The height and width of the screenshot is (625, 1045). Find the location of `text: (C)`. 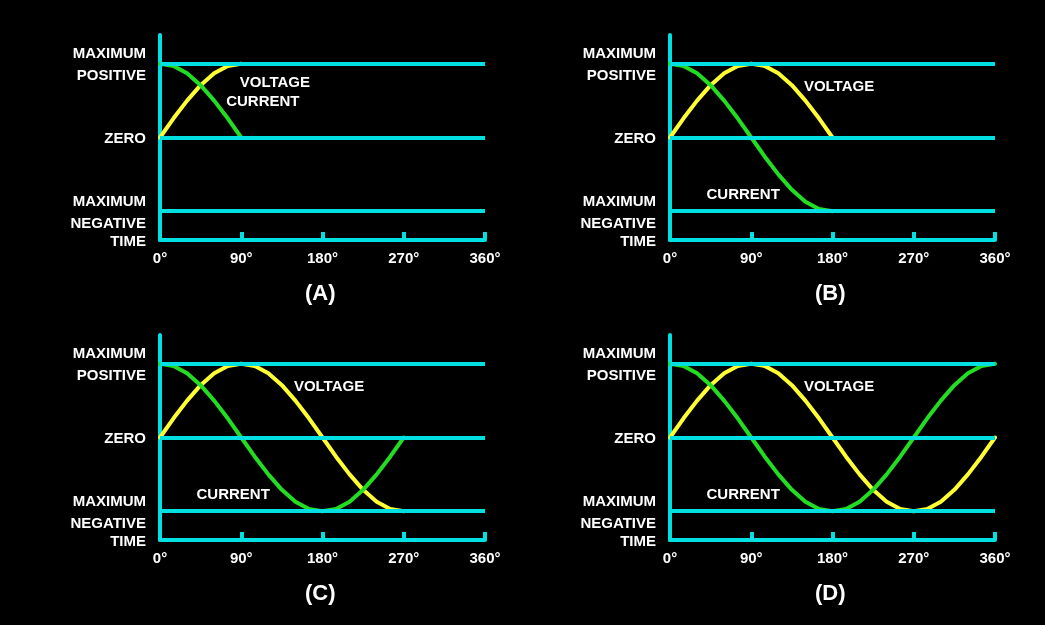

text: (C) is located at coordinates (320, 592).